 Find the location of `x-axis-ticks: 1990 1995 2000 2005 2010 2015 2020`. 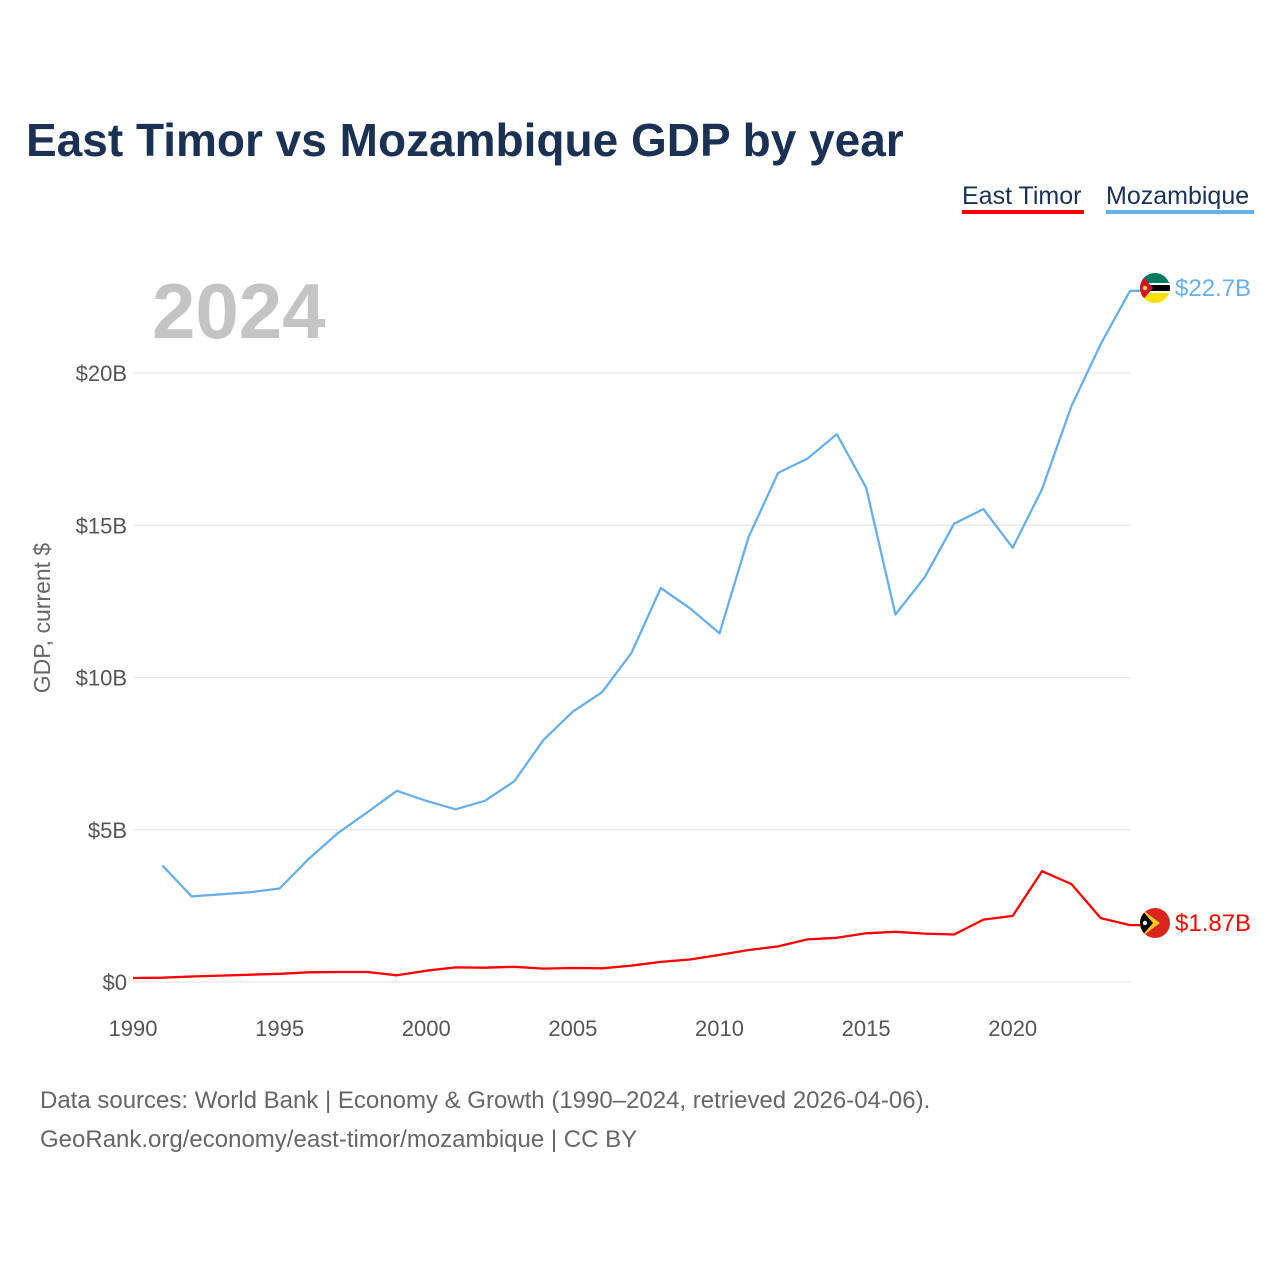

x-axis-ticks: 1990 1995 2000 2005 2010 2015 2020 is located at coordinates (573, 1028).